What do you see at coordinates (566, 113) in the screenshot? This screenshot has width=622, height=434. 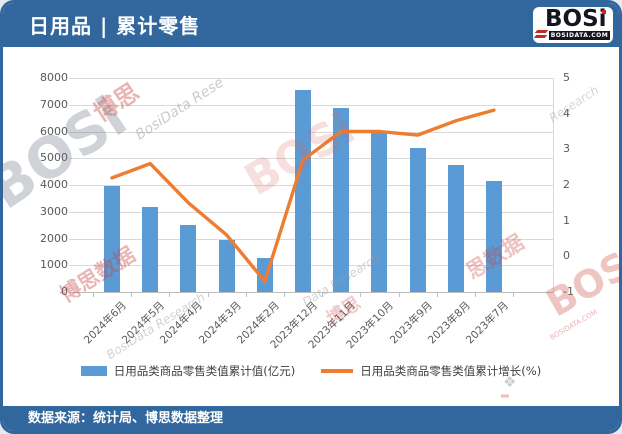 I see `y-axis-right-label: 4` at bounding box center [566, 113].